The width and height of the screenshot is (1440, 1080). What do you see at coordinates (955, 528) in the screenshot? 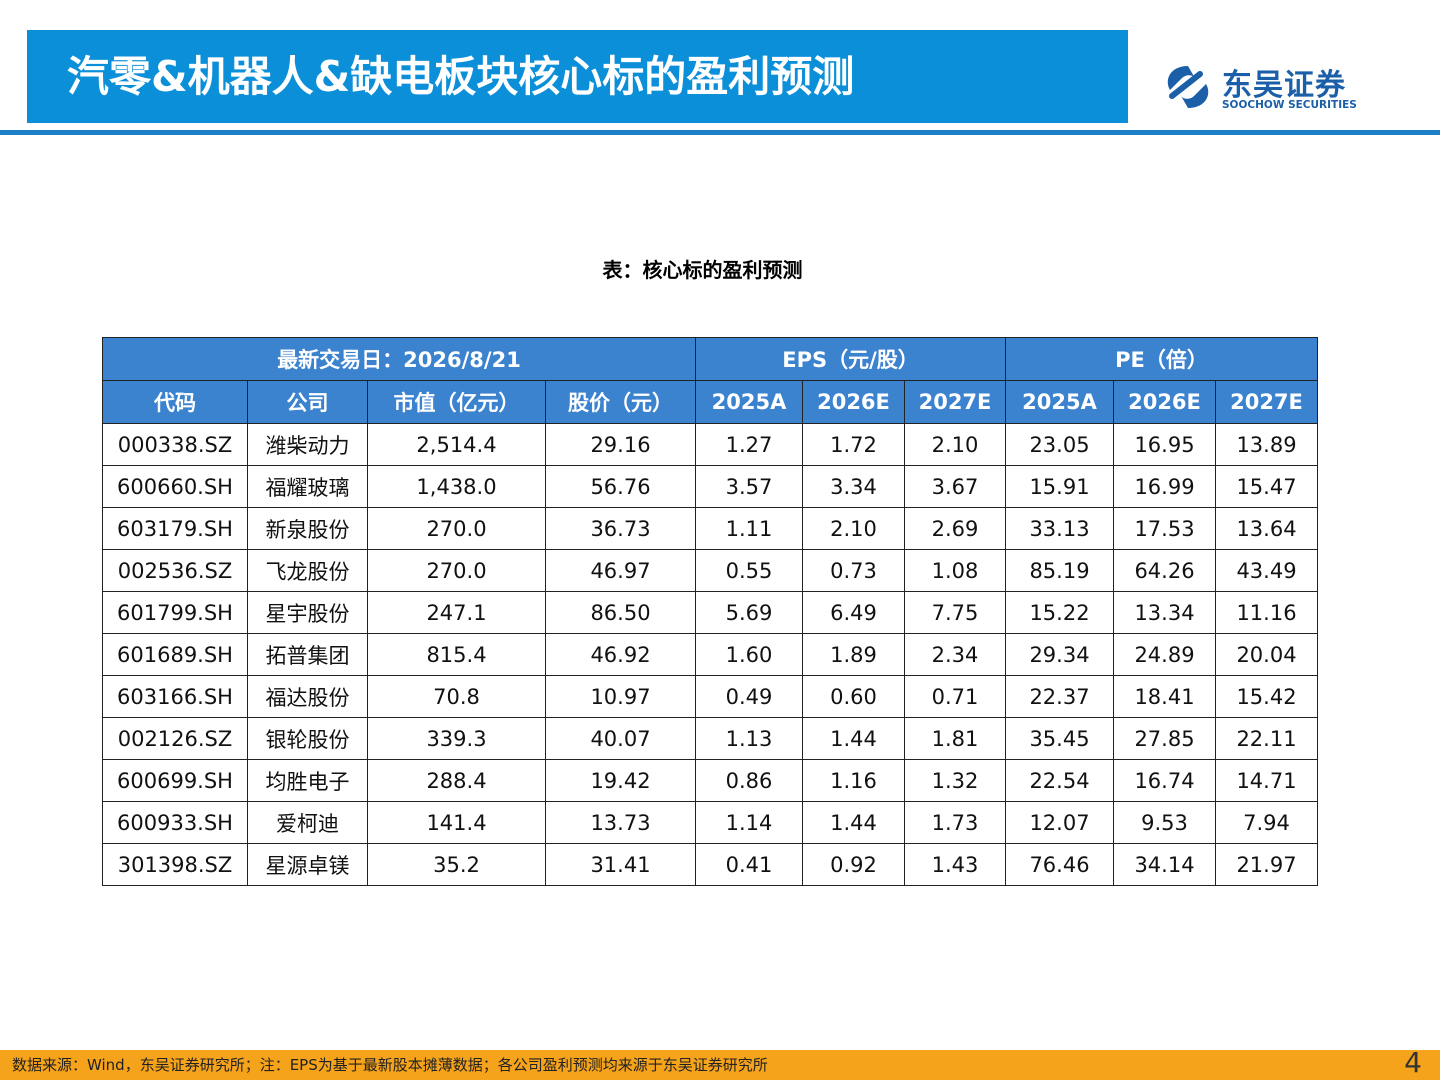
I see `table-cell: 2.69` at bounding box center [955, 528].